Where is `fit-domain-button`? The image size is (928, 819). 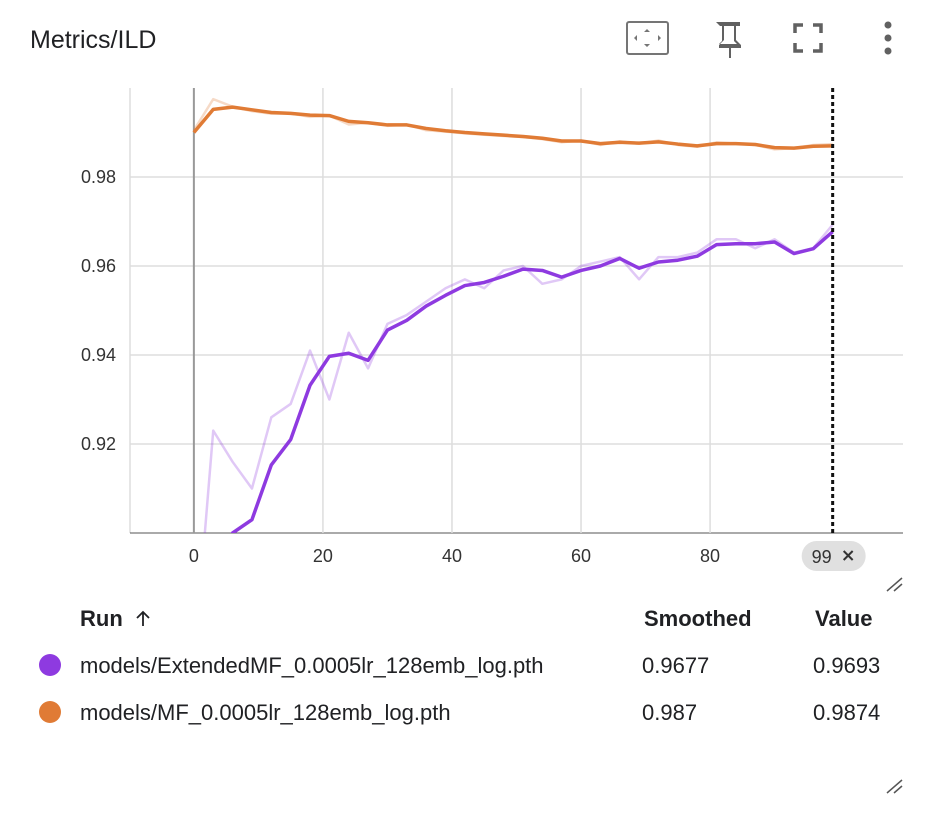 fit-domain-button is located at coordinates (647, 38).